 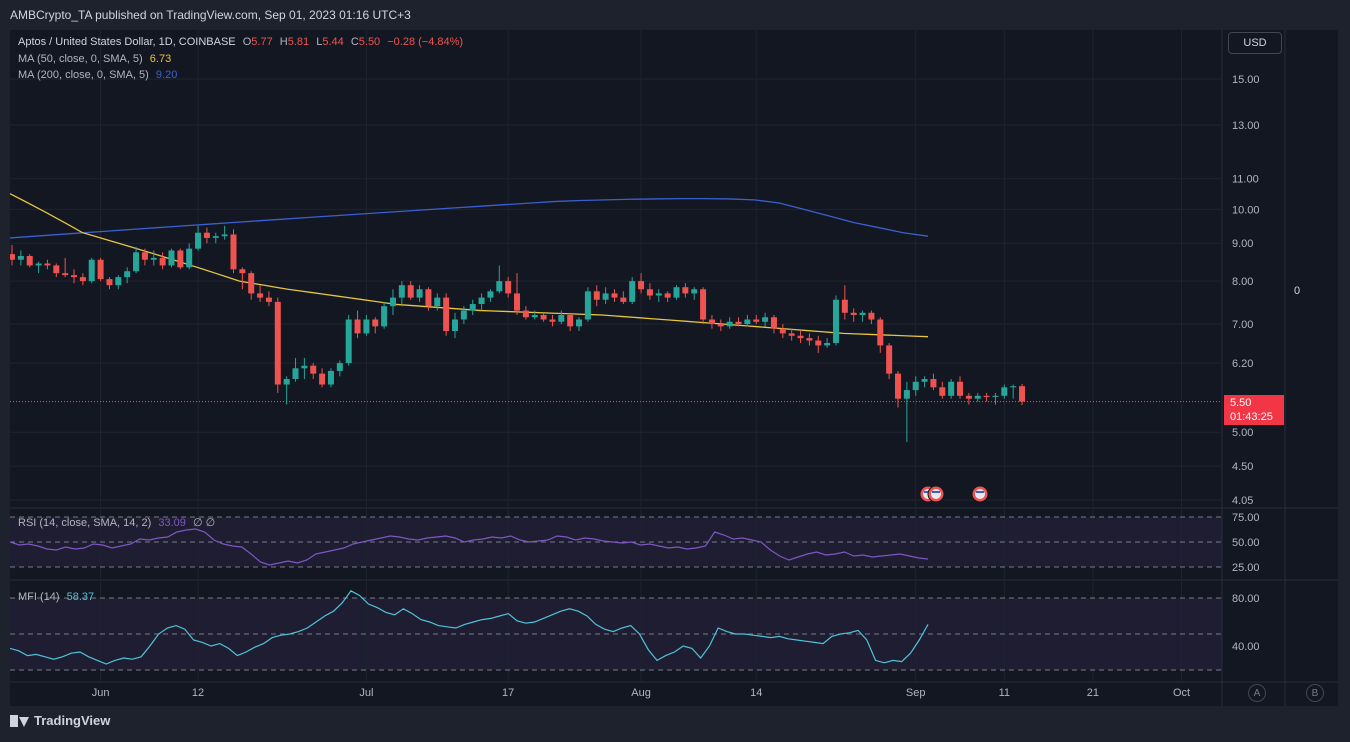 What do you see at coordinates (262, 42) in the screenshot?
I see `legend-open: 5.77` at bounding box center [262, 42].